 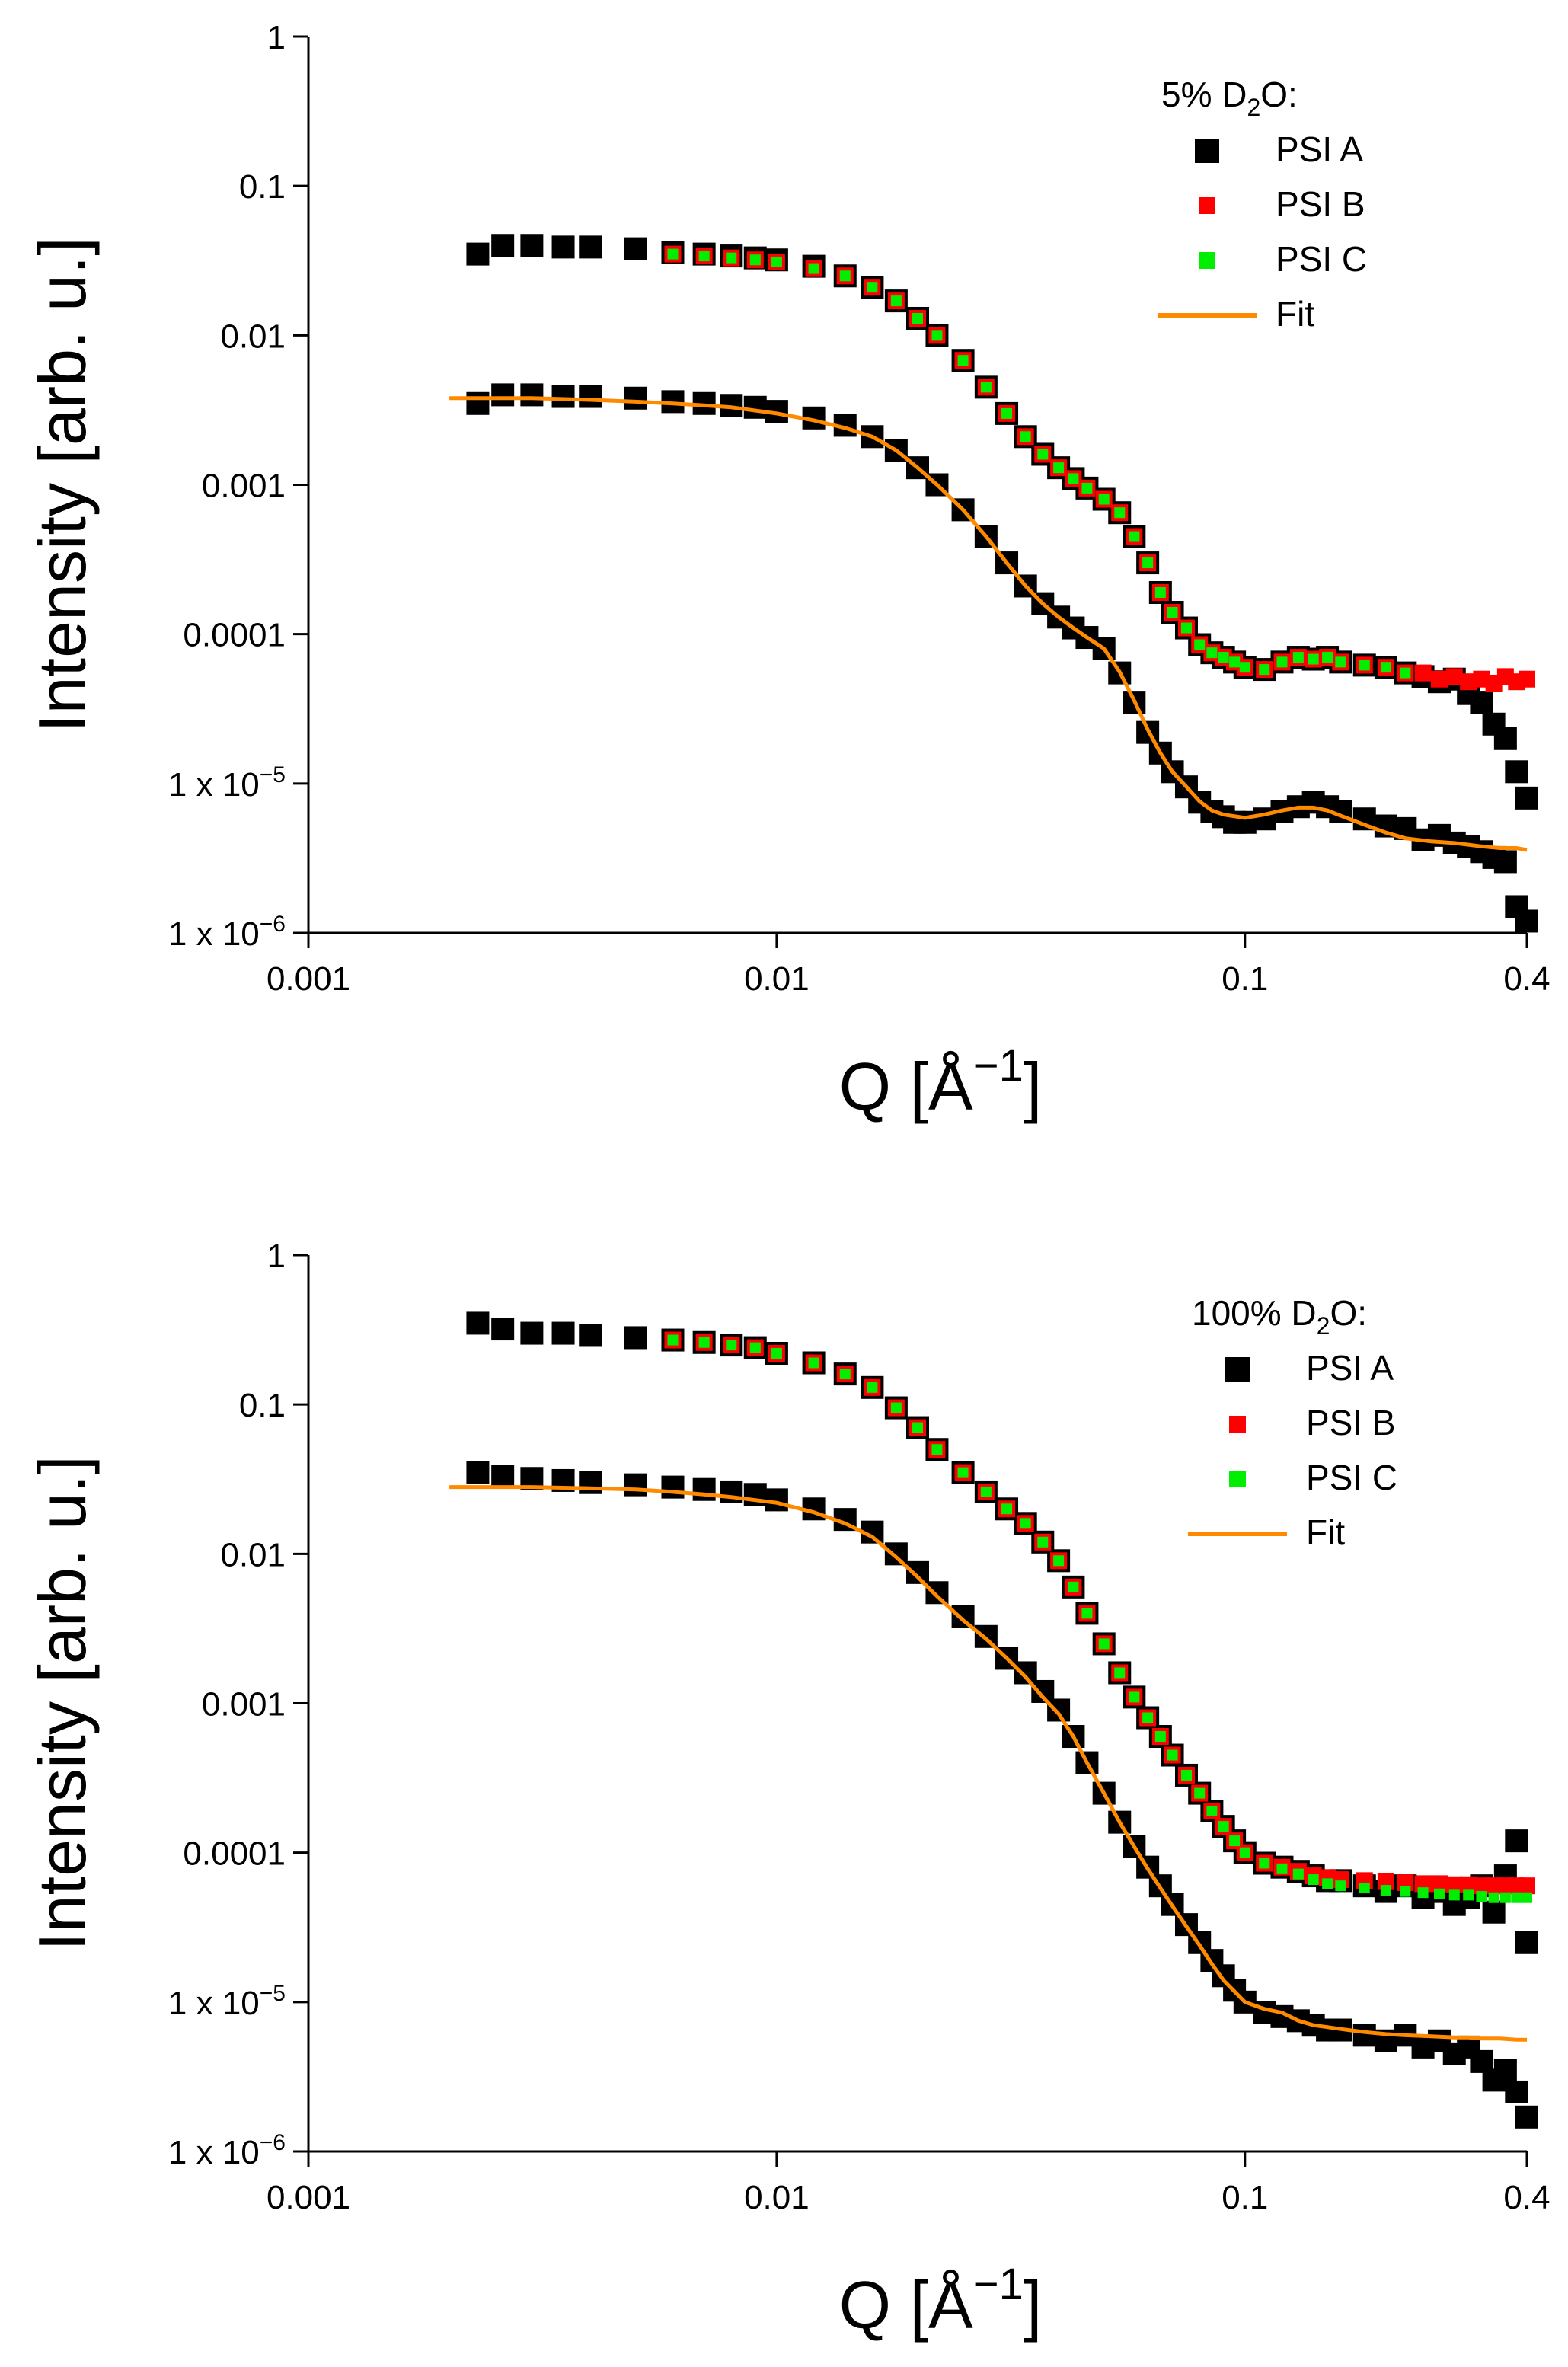 I want to click on legend-label-psi-b: PSI B, so click(x=1351, y=1422).